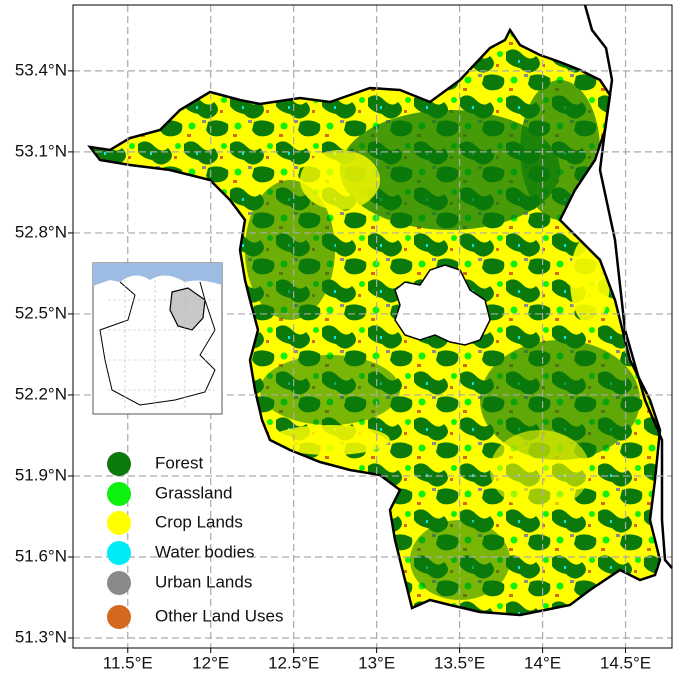 The width and height of the screenshot is (685, 673). I want to click on x-tick-label: 14°E, so click(542, 662).